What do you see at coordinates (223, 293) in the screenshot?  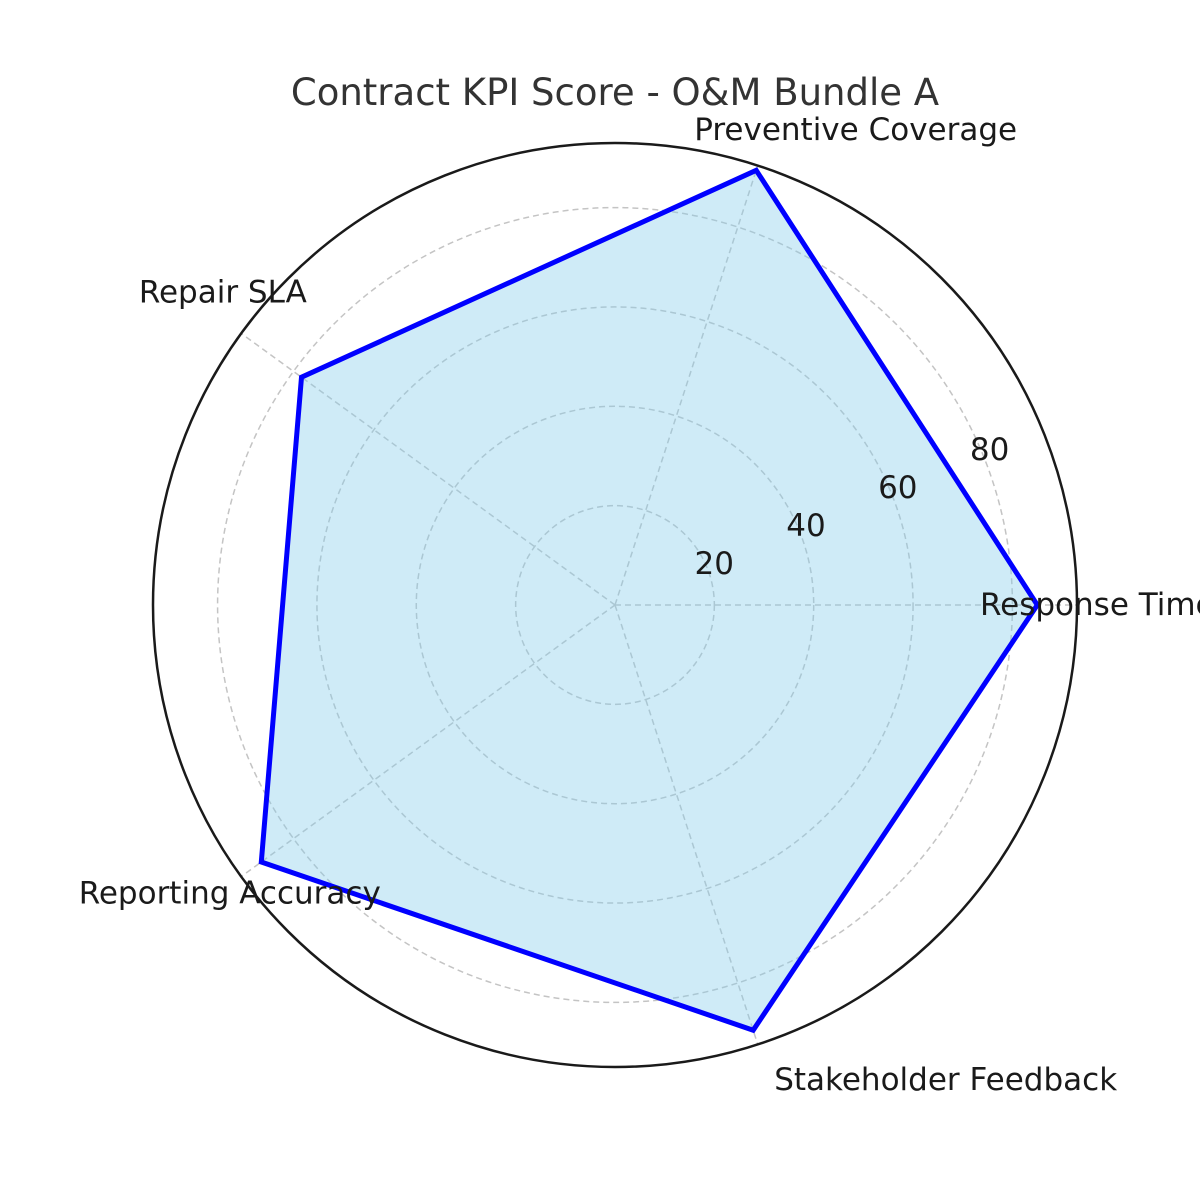 I see `axis-label-repair-sla: Repair SLA` at bounding box center [223, 293].